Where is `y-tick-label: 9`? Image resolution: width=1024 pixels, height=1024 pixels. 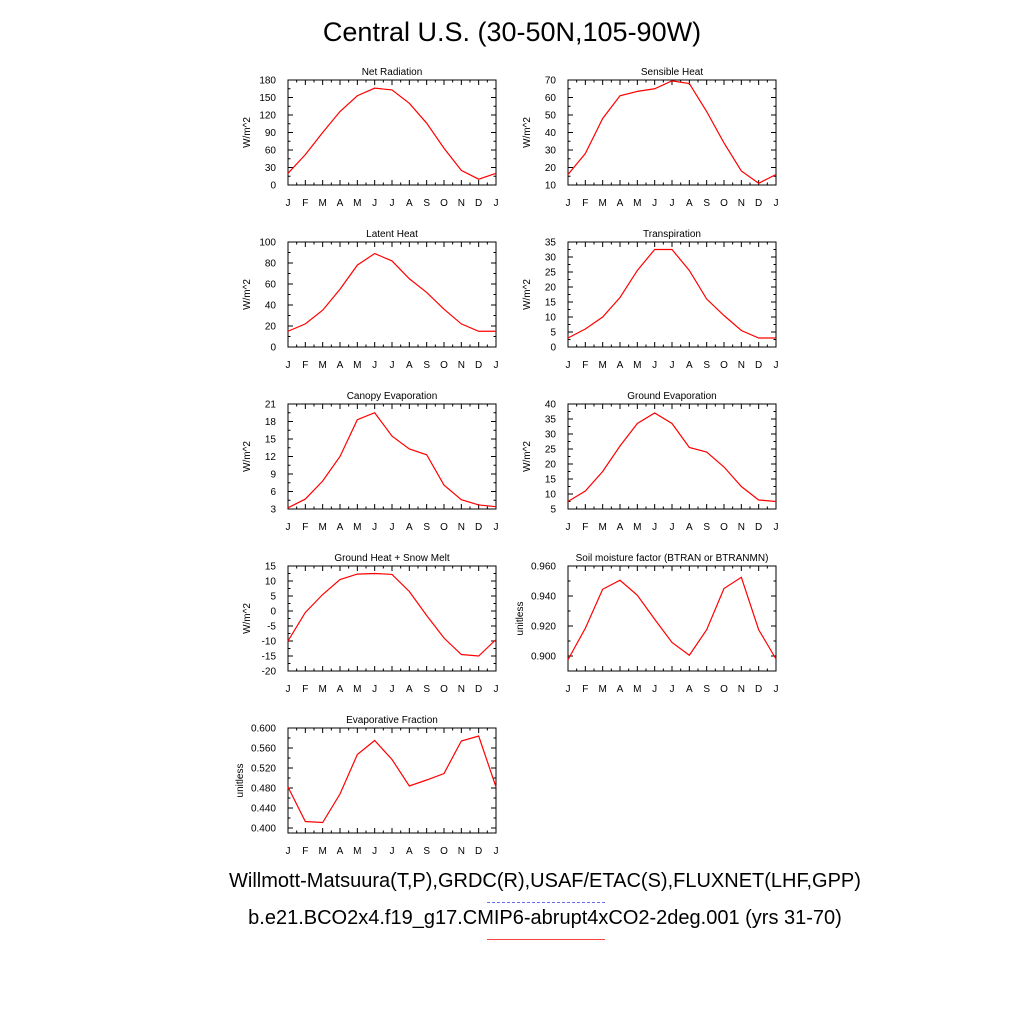
y-tick-label: 9 is located at coordinates (273, 475).